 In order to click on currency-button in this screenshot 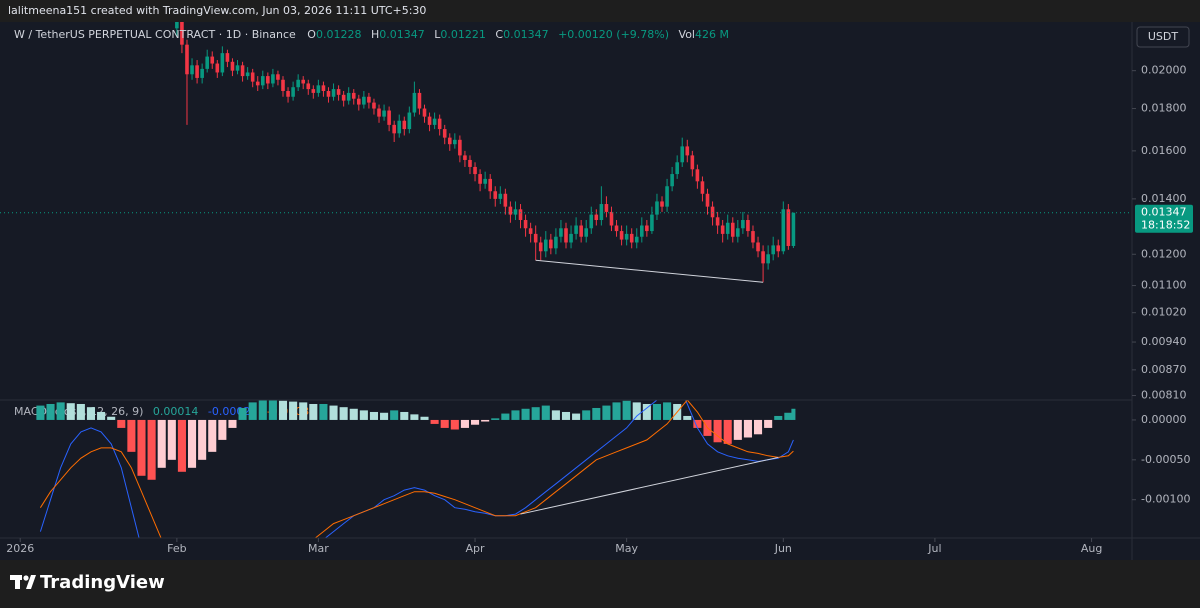, I will do `click(1163, 37)`.